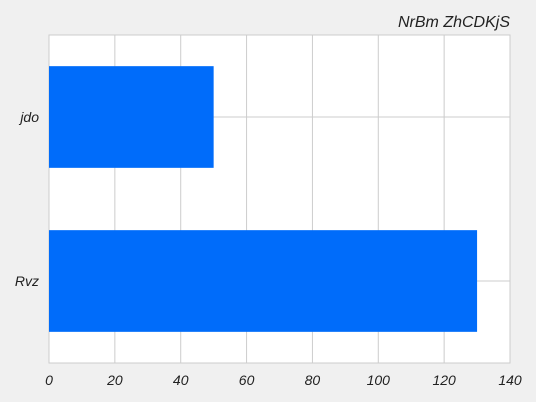 The width and height of the screenshot is (536, 402). What do you see at coordinates (313, 380) in the screenshot?
I see `x-tick-label-4: 80` at bounding box center [313, 380].